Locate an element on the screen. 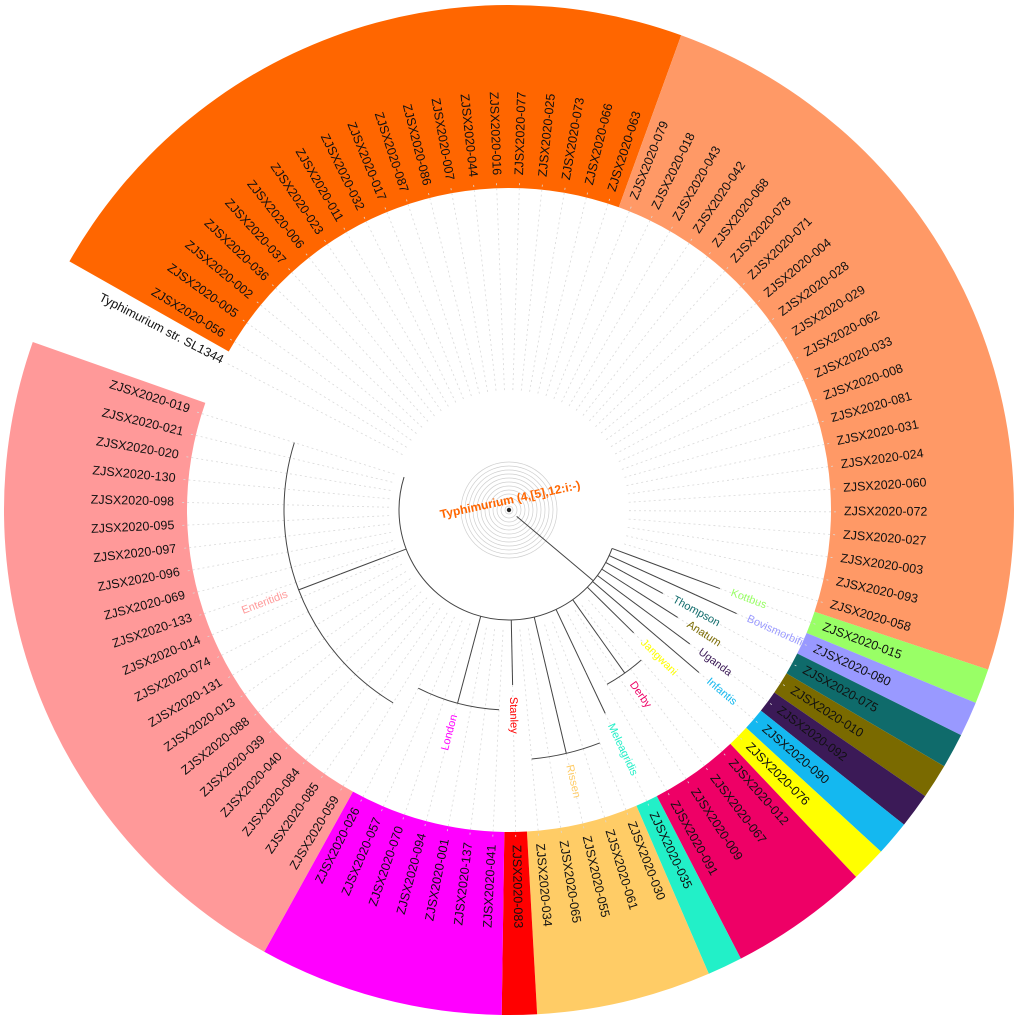  root-rings is located at coordinates (509, 510).